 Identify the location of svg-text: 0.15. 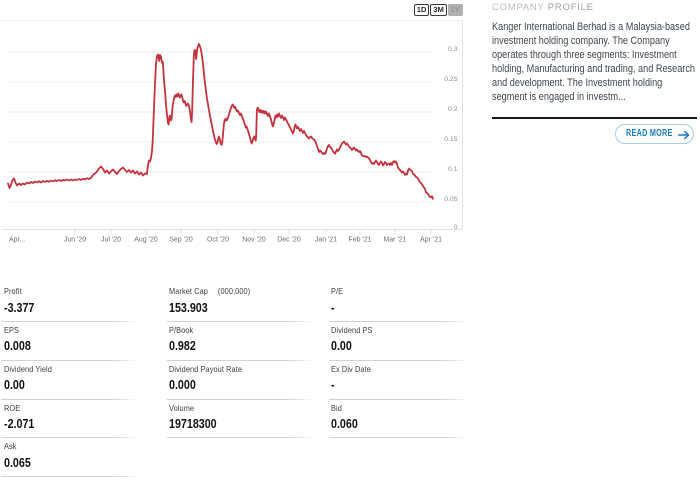
(450, 139).